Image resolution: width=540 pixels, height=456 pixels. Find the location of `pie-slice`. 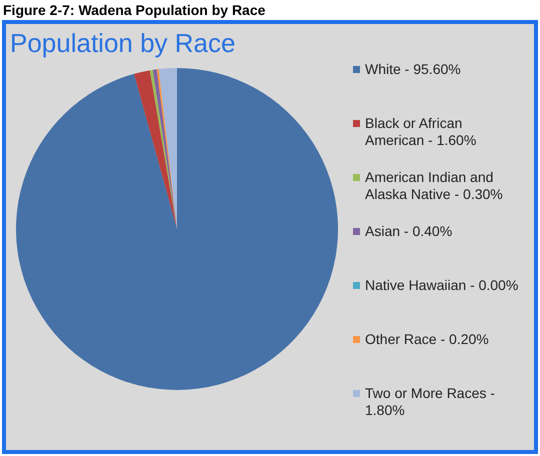

pie-slice is located at coordinates (155, 149).